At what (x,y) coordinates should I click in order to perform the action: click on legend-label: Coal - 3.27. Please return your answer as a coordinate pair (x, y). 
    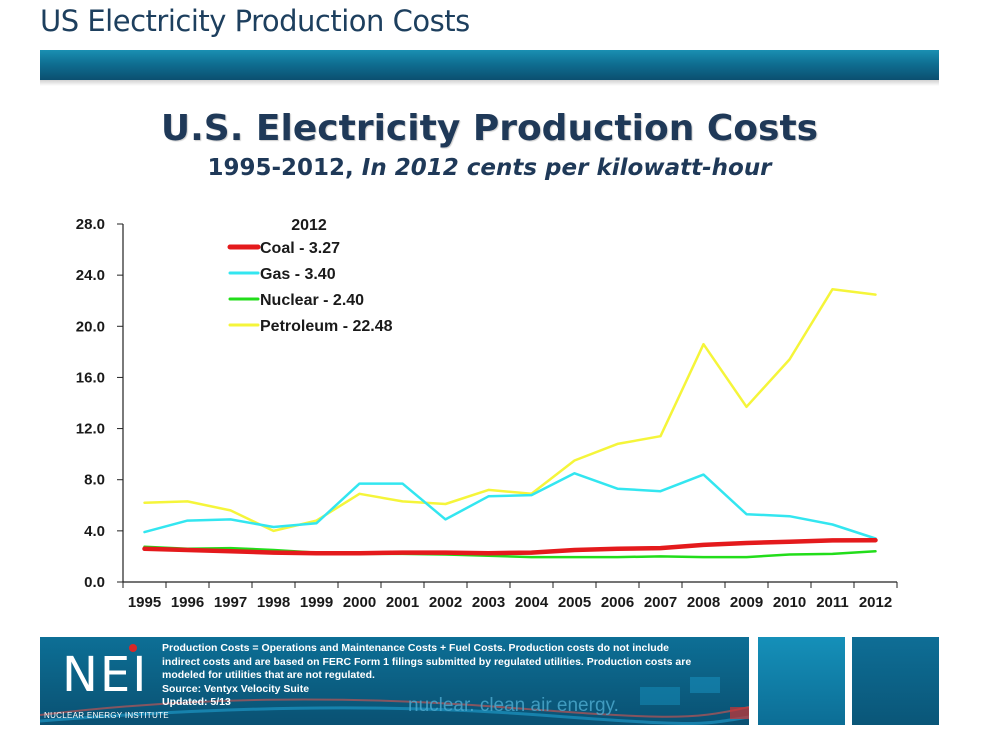
    Looking at the image, I should click on (300, 248).